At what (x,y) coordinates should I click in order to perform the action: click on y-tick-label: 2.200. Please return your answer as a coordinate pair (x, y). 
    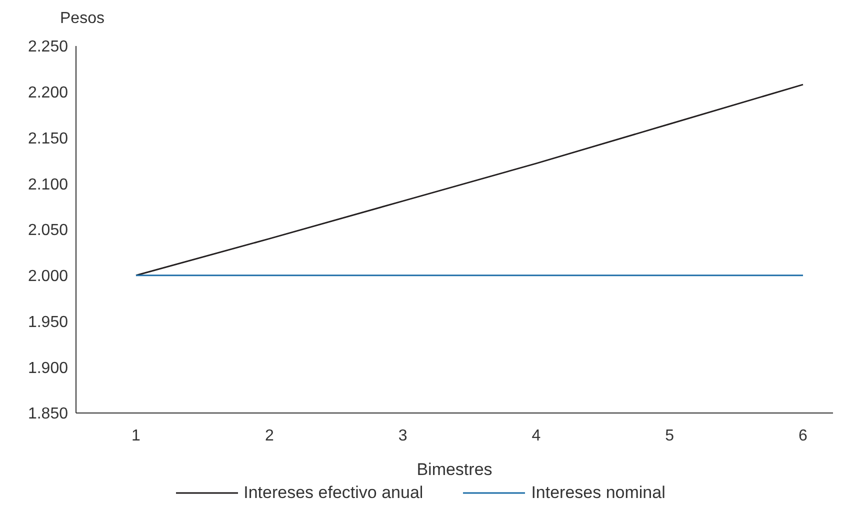
    Looking at the image, I should click on (48, 93).